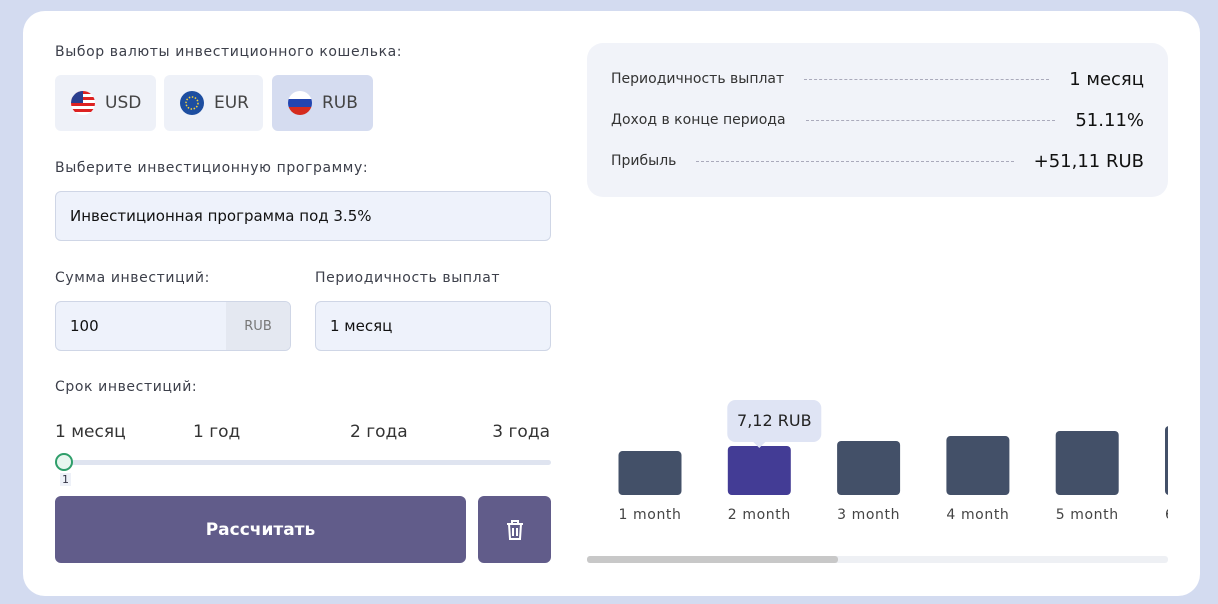 The image size is (1218, 604). What do you see at coordinates (712, 559) in the screenshot?
I see `scrollbar-thumb` at bounding box center [712, 559].